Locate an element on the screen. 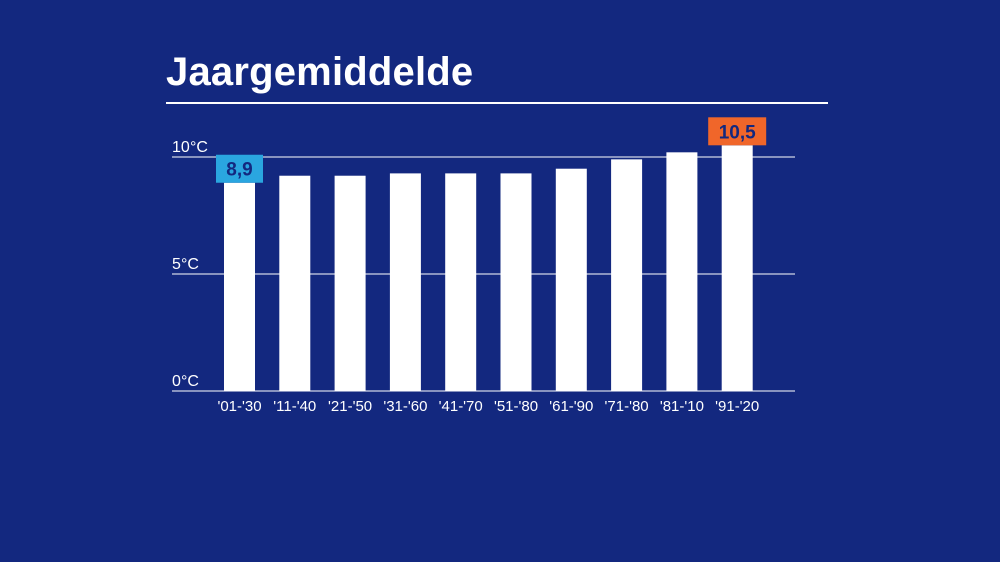 The height and width of the screenshot is (562, 1000). x-tick-label: '41-'70 is located at coordinates (461, 406).